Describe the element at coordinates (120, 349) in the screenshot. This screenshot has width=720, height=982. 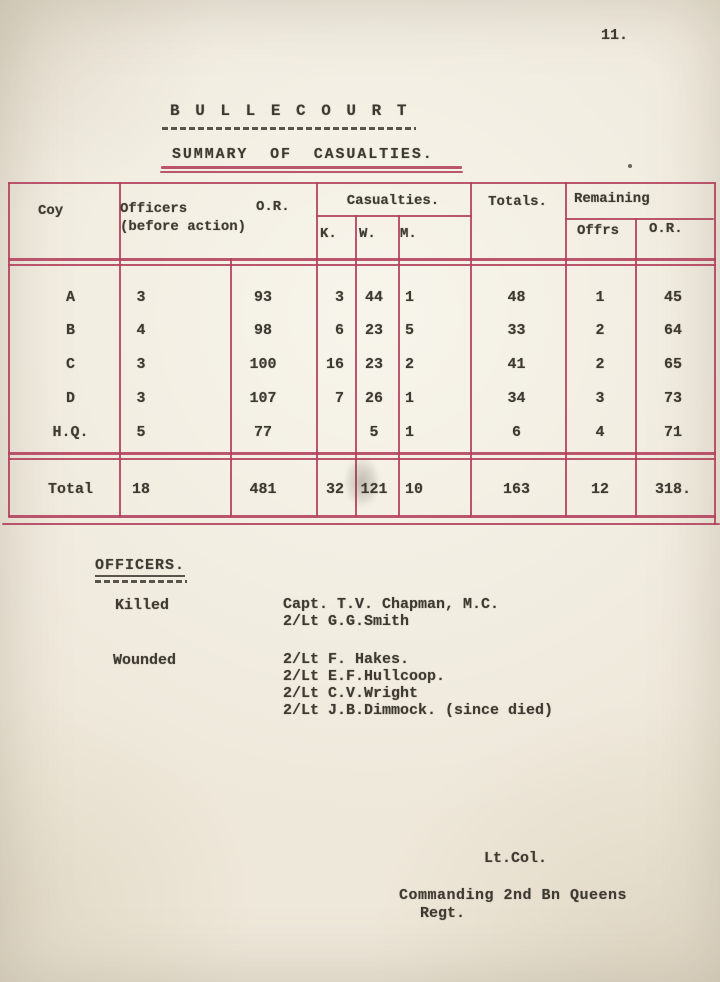
I see `divider-coy-officers` at that location.